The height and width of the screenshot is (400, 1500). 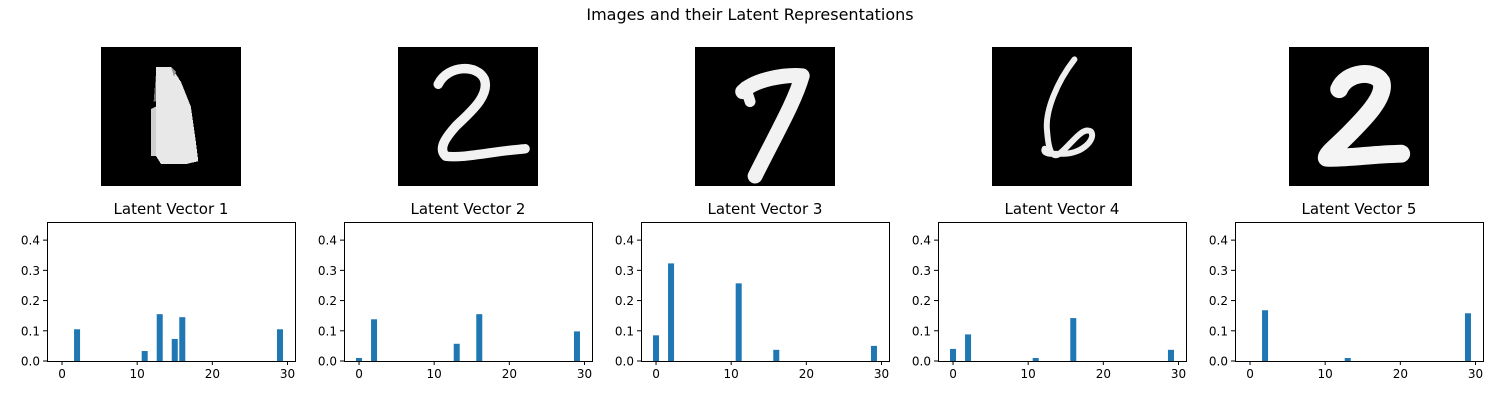 I want to click on digit-6-image, so click(x=1062, y=116).